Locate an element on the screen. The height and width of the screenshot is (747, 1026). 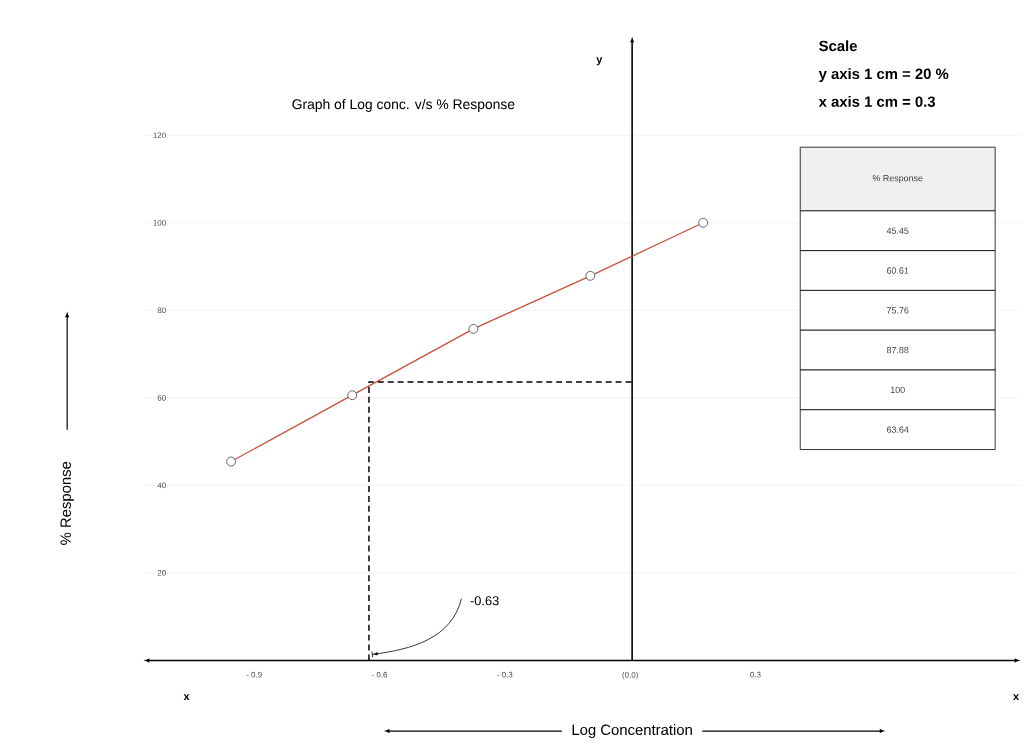
annotation: 63.64 is located at coordinates (897, 429).